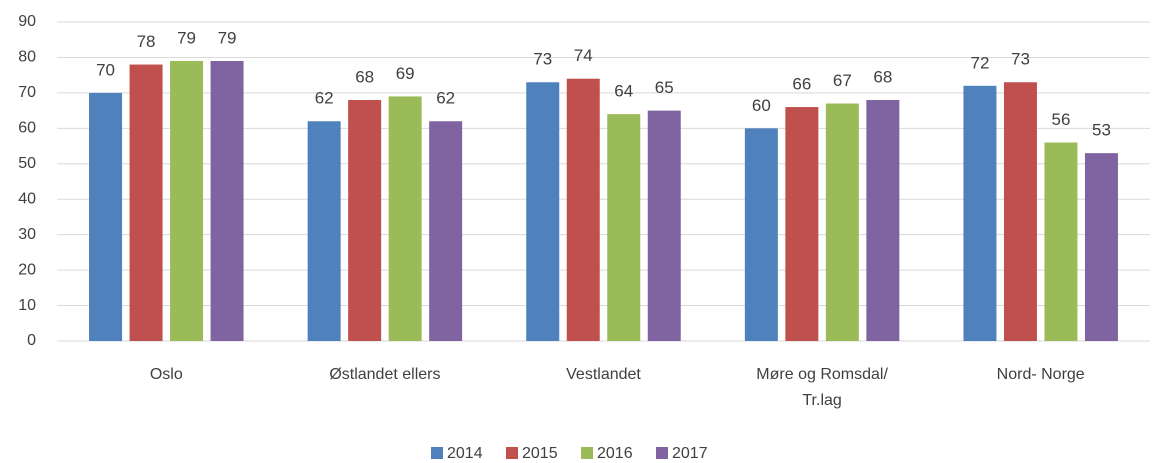 The image size is (1162, 463). I want to click on data-label: 66, so click(801, 84).